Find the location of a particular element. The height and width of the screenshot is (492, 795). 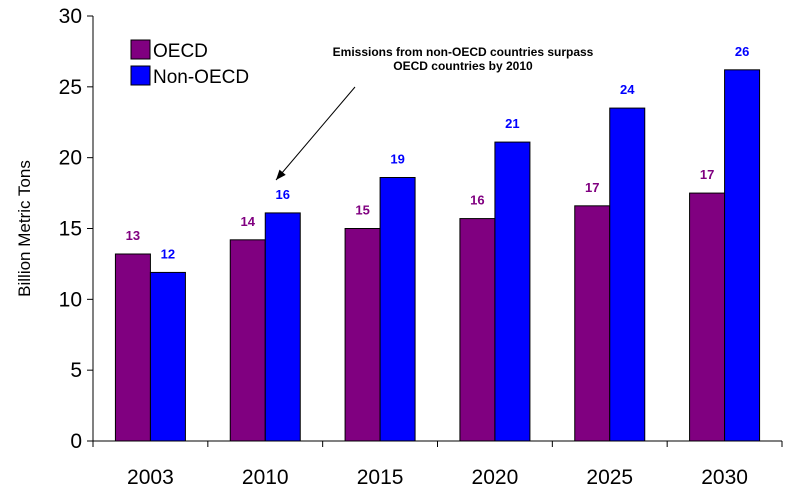

bar-non-oecd-2025 is located at coordinates (627, 274).